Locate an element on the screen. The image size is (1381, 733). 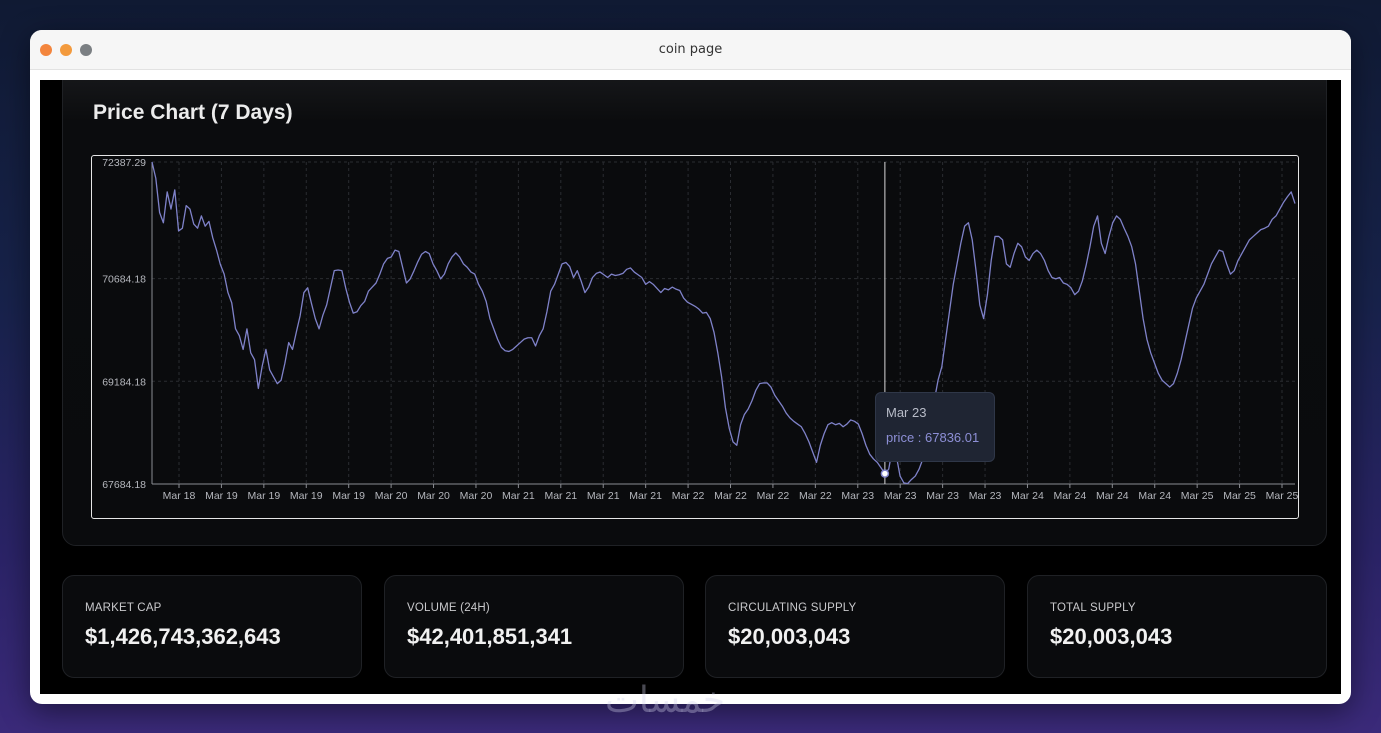
stat-card-market-cap: MARKET CAP $1,426,743,362,643 is located at coordinates (212, 626).